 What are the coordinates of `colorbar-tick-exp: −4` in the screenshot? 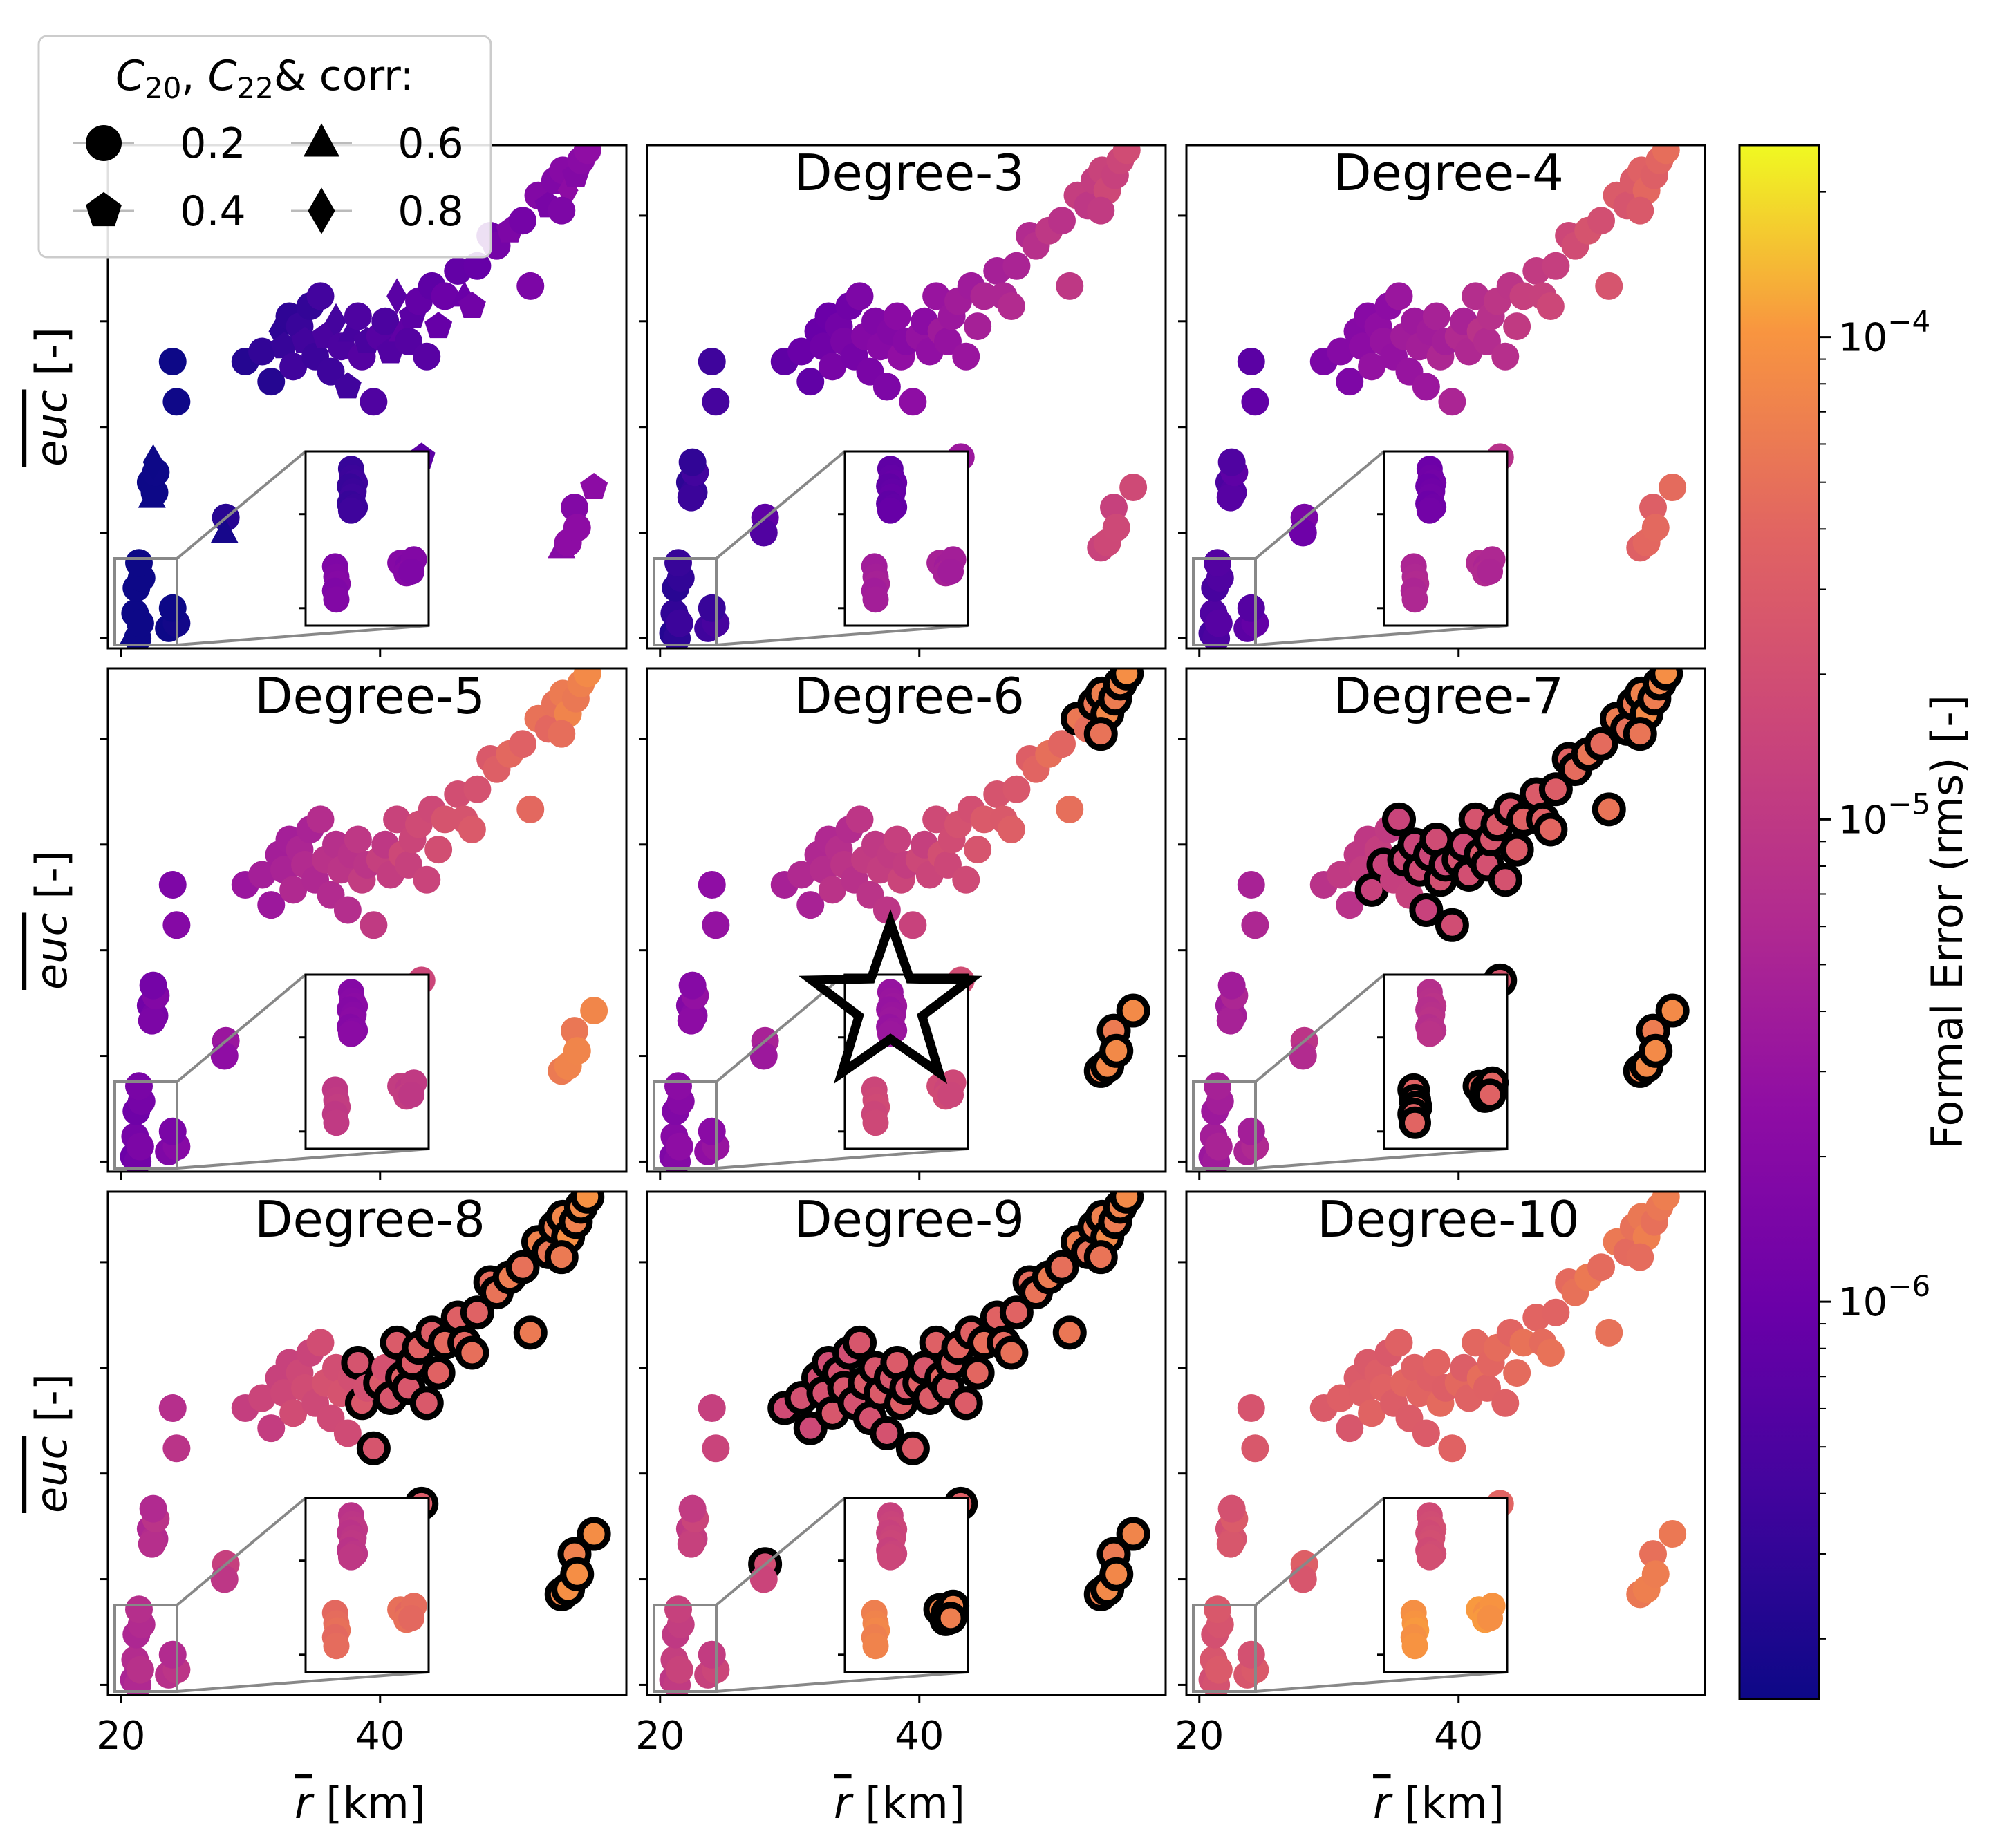 It's located at (1908, 322).